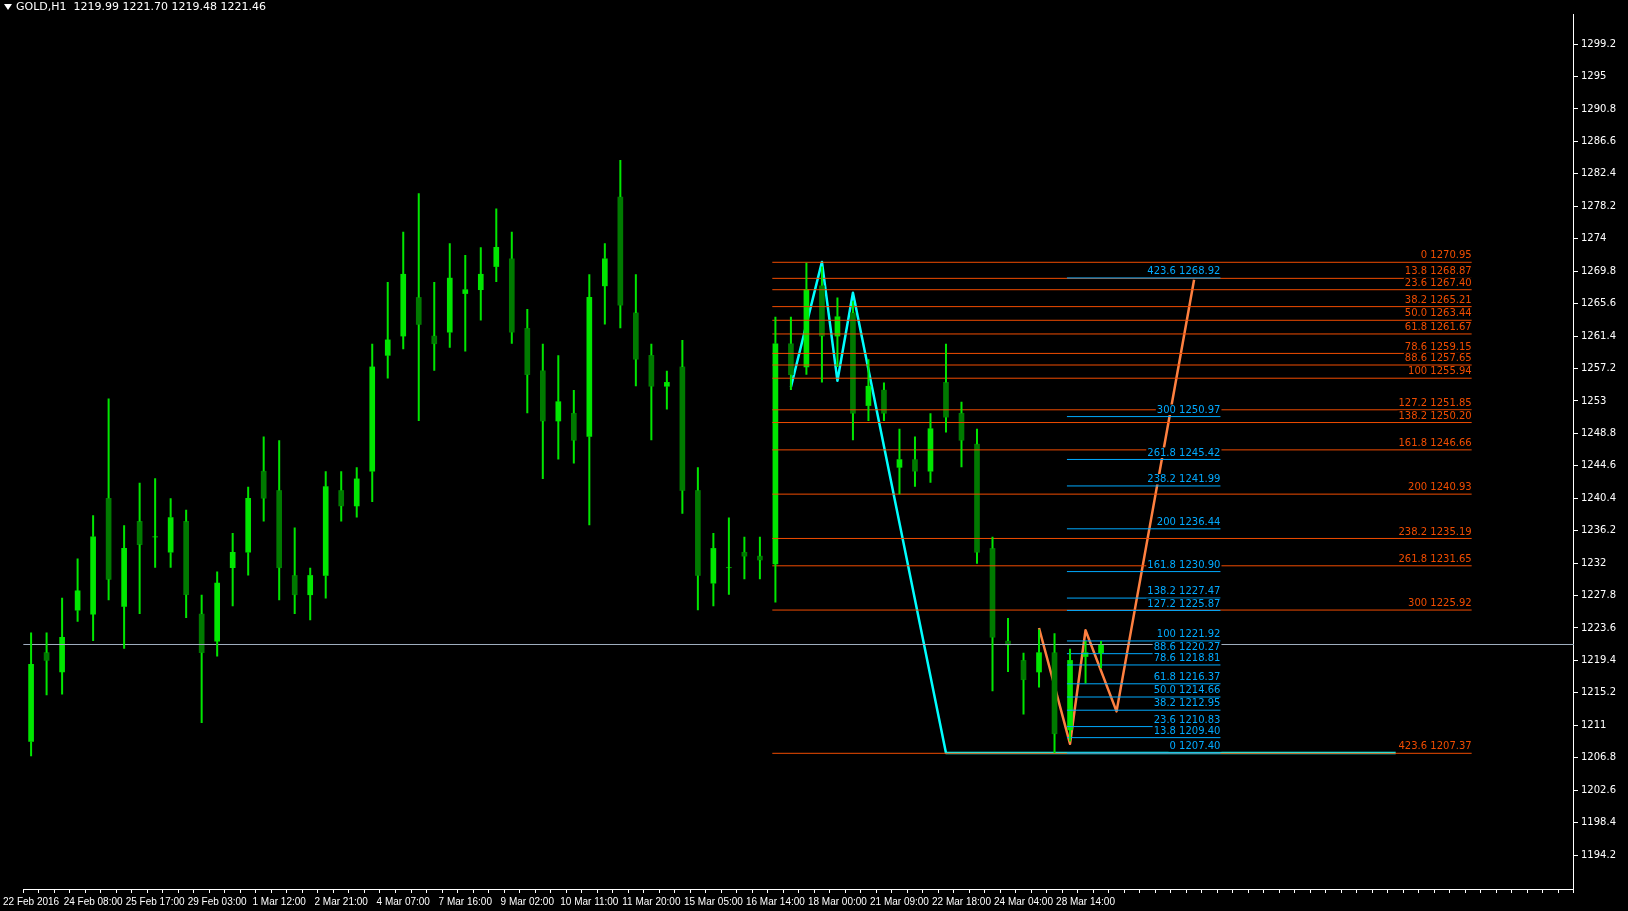 The height and width of the screenshot is (911, 1628). Describe the element at coordinates (1184, 591) in the screenshot. I see `ref-line-label: 138.2 1227.47` at that location.